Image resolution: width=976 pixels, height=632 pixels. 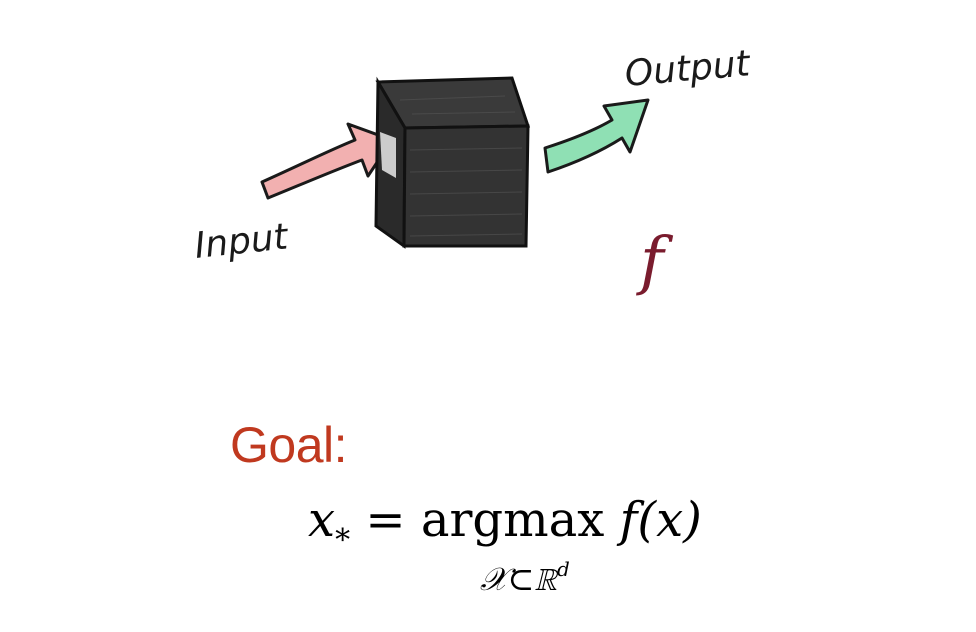 What do you see at coordinates (327, 161) in the screenshot?
I see `input-arrow-icon` at bounding box center [327, 161].